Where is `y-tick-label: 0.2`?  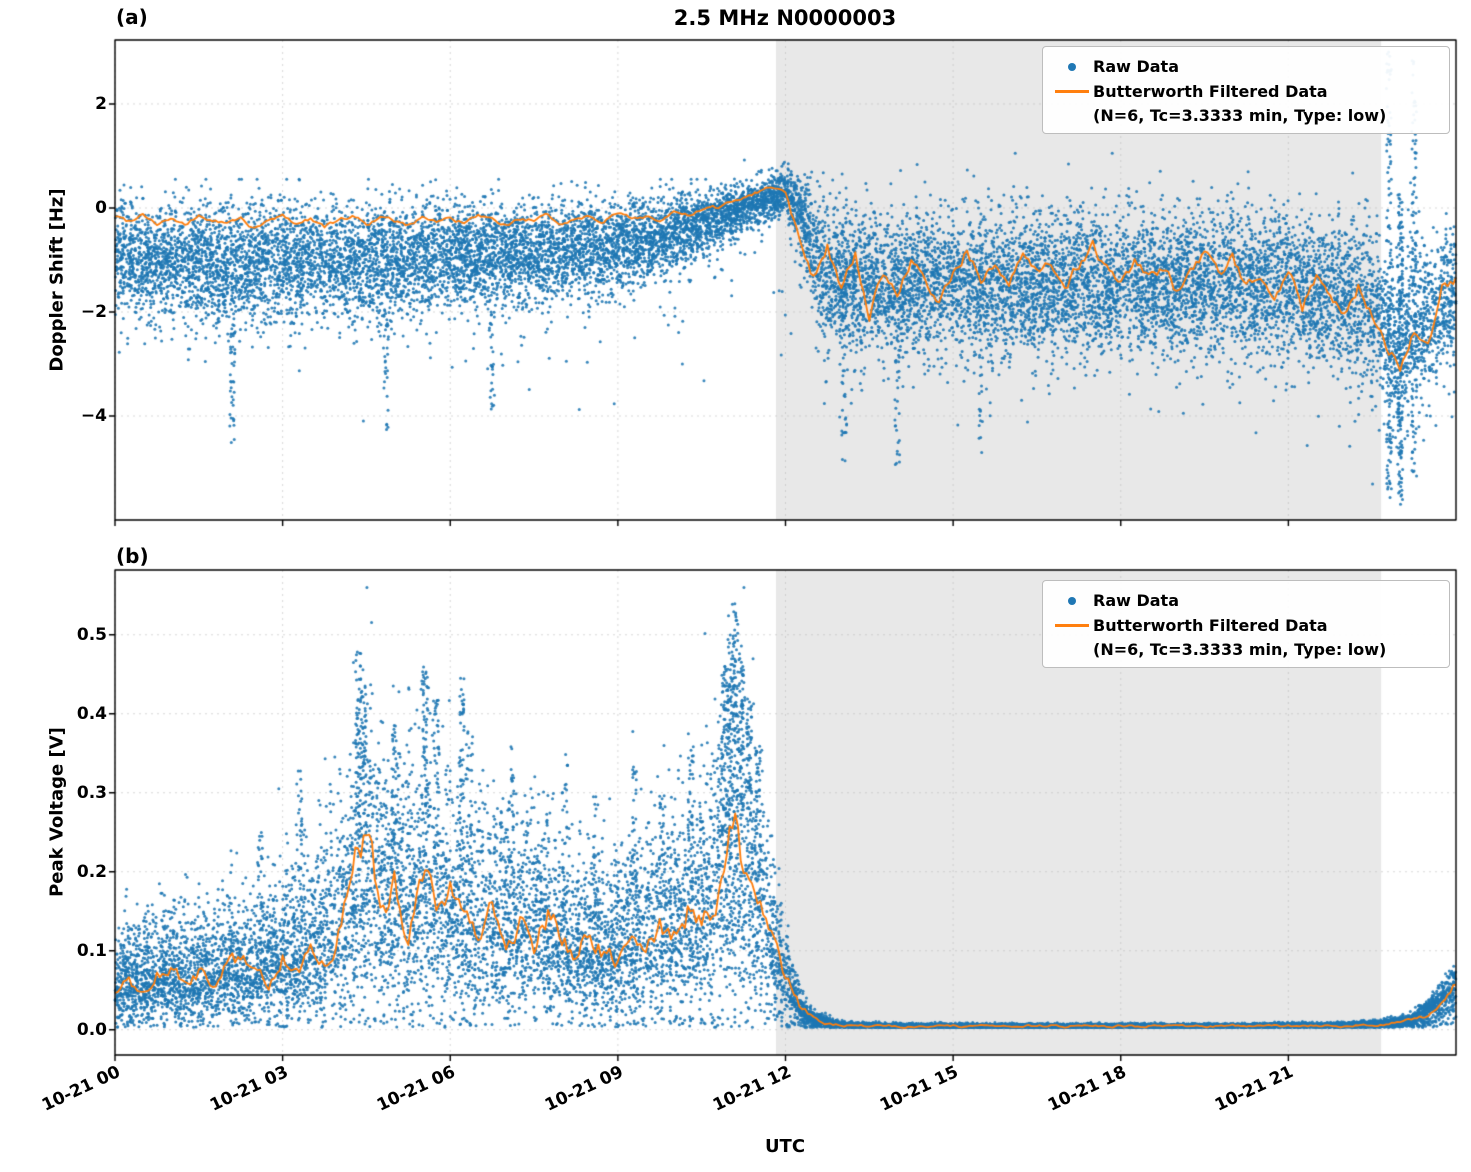 y-tick-label: 0.2 is located at coordinates (91, 872).